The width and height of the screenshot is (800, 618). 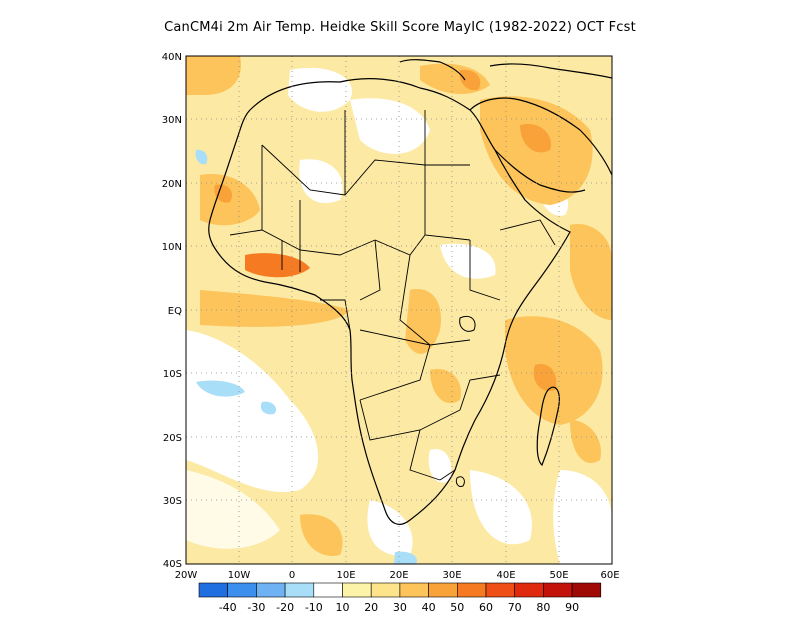 I want to click on lat-label: 40N, so click(x=172, y=57).